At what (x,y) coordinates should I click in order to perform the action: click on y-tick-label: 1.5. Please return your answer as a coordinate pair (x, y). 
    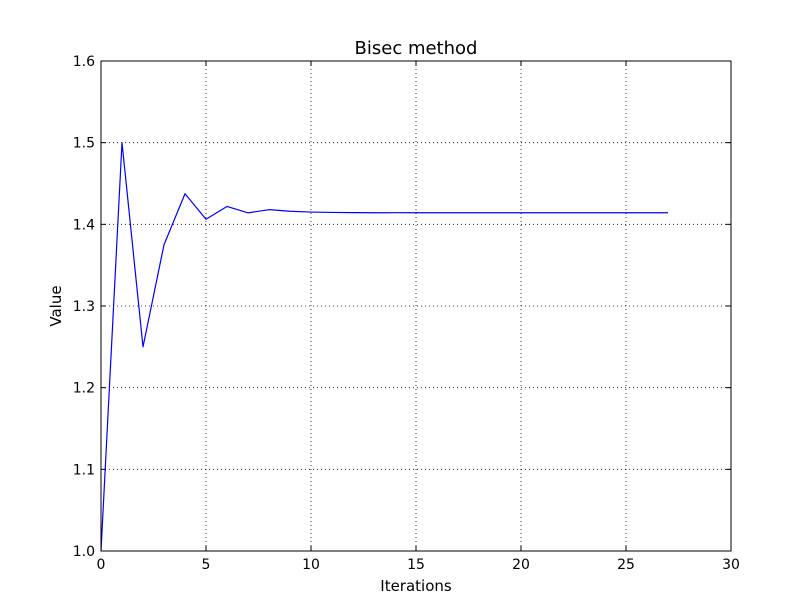
    Looking at the image, I should click on (84, 144).